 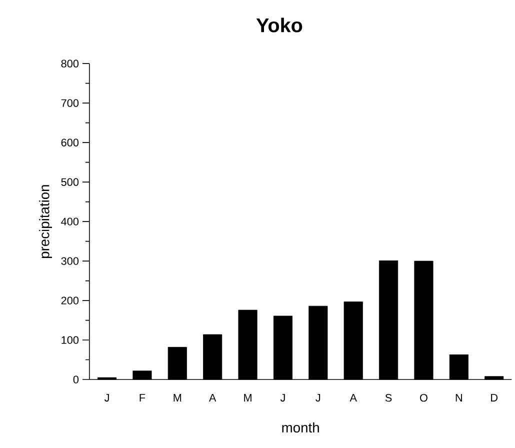 I want to click on y-tick-label: 0, so click(x=76, y=380).